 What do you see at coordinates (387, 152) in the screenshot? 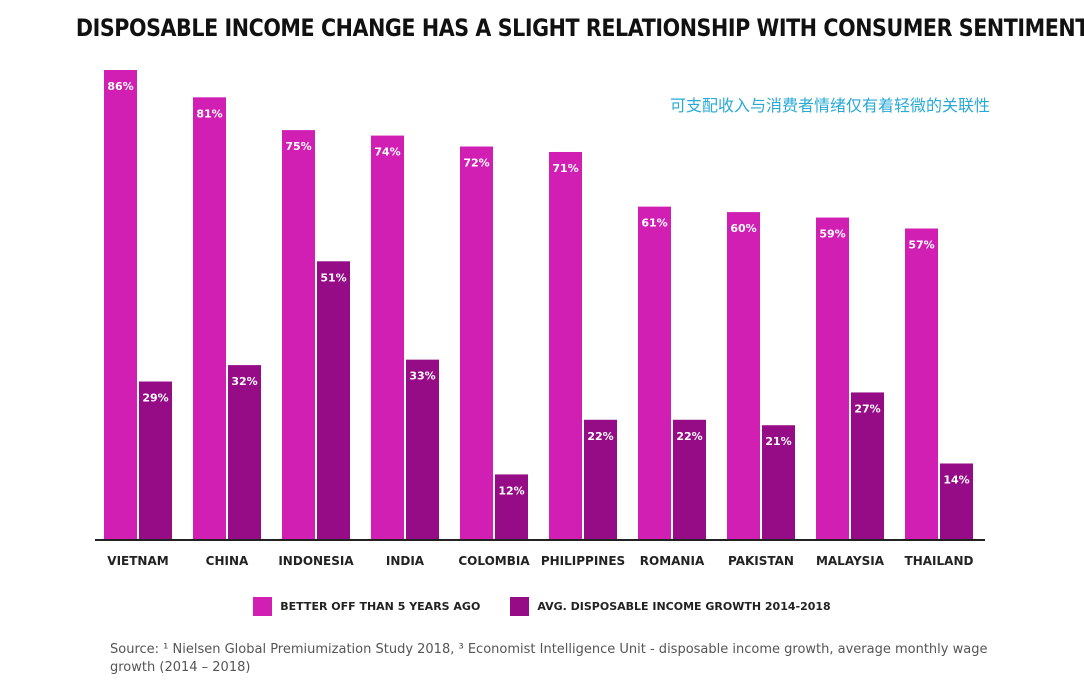
I see `bar-label-india-series-0: 74%` at bounding box center [387, 152].